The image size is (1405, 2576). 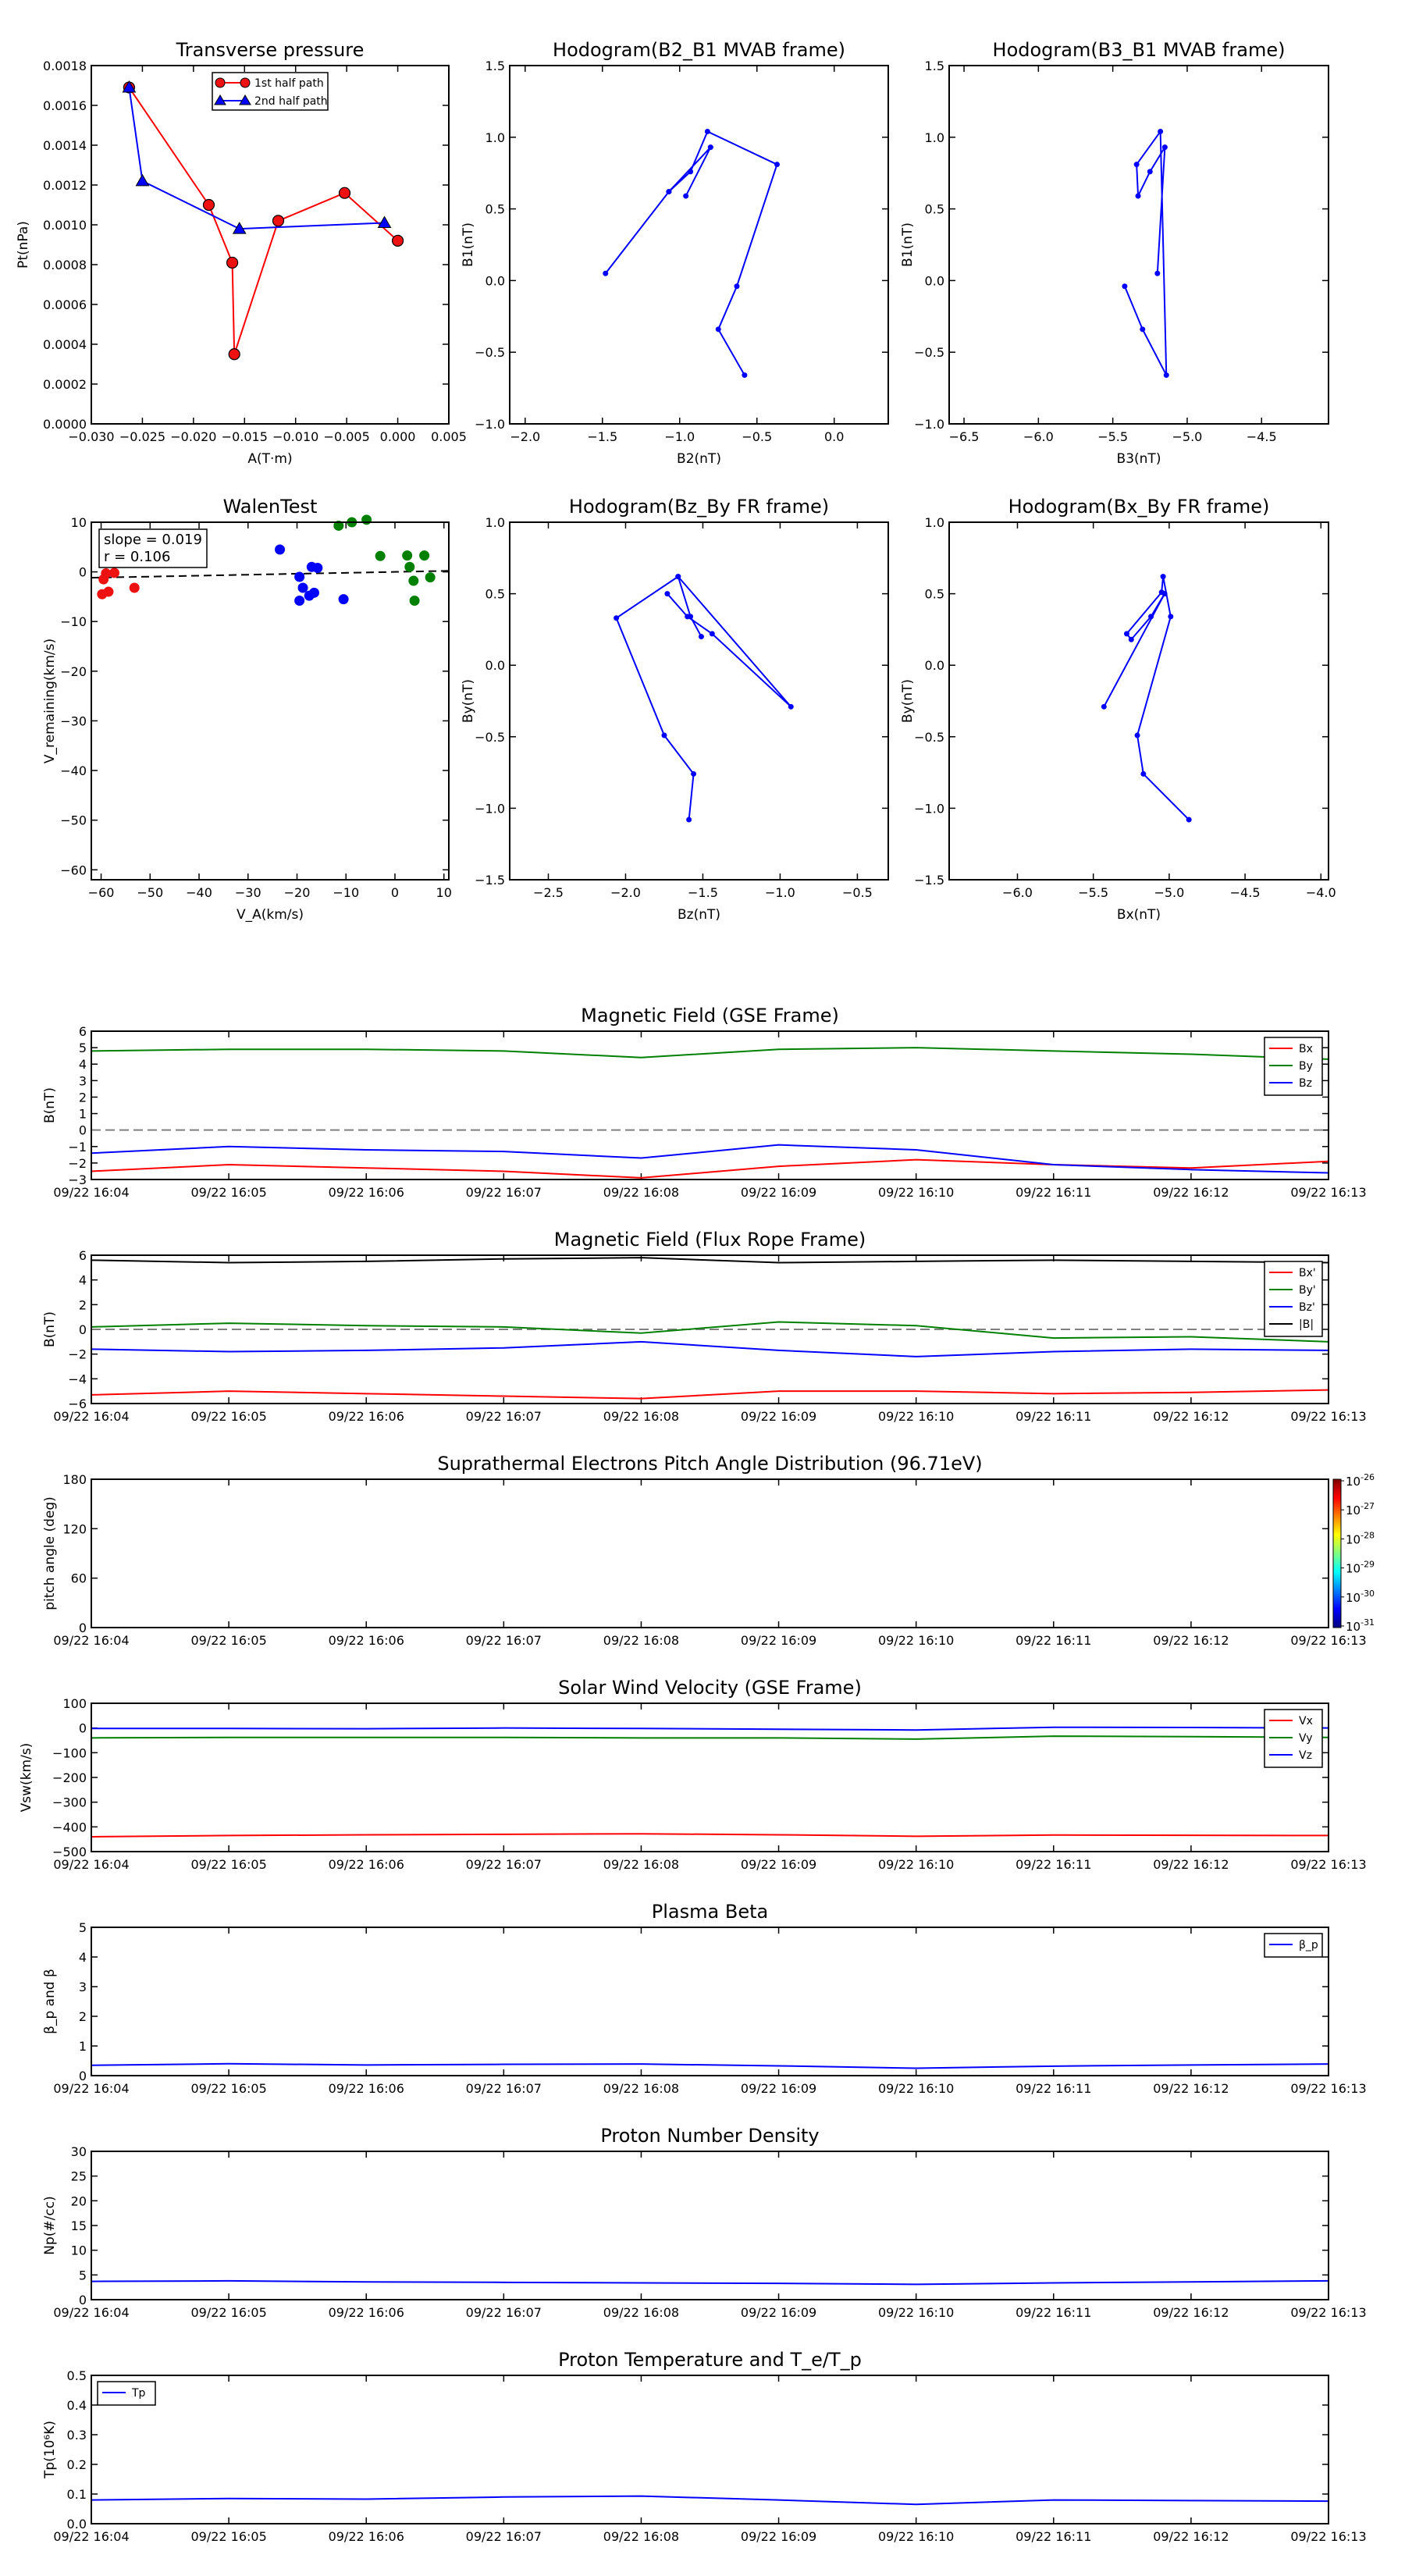 What do you see at coordinates (73, 820) in the screenshot?
I see `y-tick-label: −50` at bounding box center [73, 820].